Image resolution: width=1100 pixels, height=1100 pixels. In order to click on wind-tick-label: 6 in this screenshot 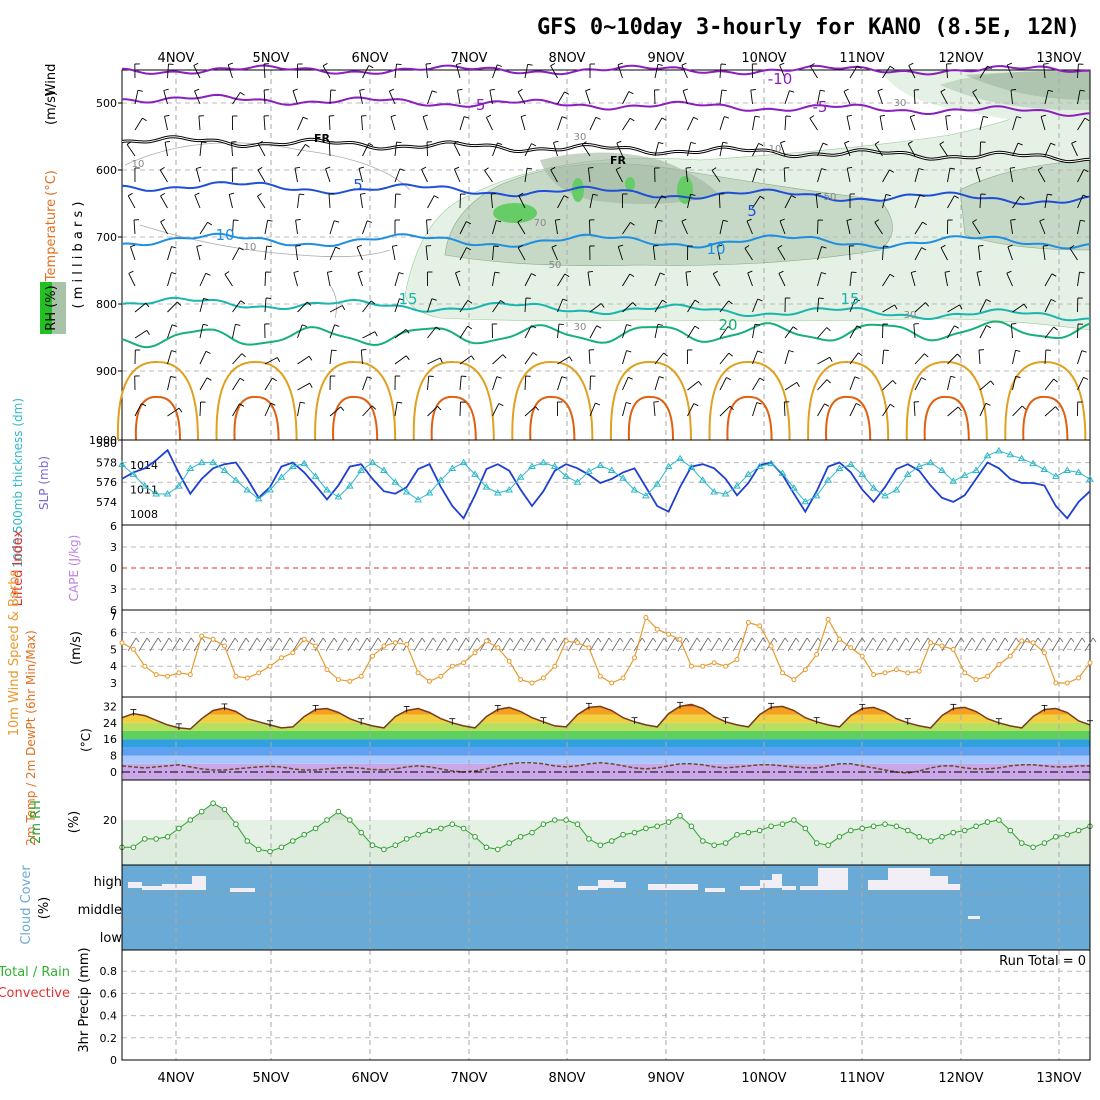, I will do `click(113, 633)`.